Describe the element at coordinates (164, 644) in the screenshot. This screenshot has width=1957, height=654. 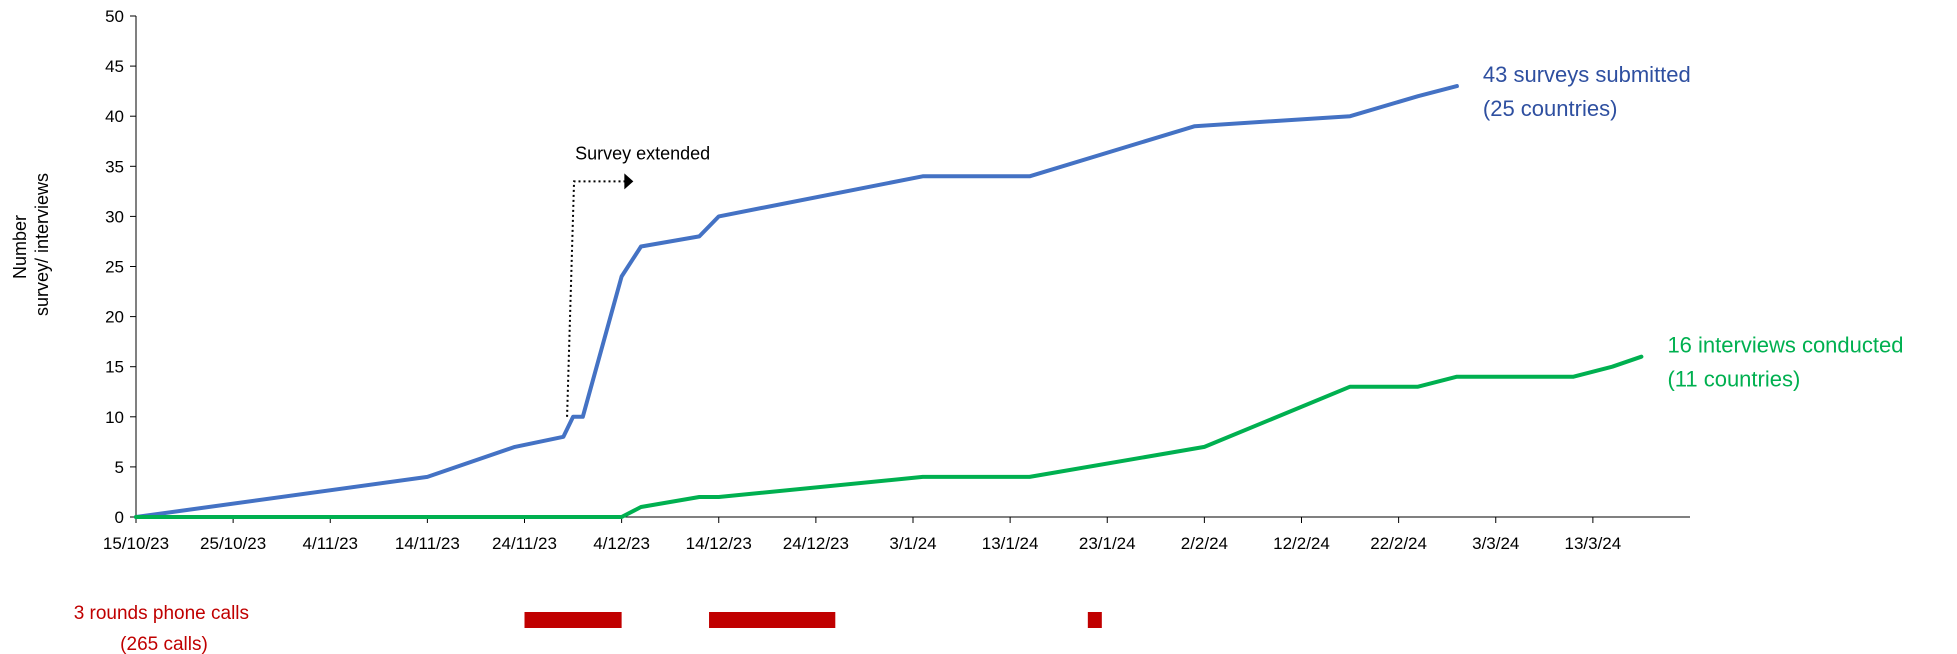
I see `phone-calls-label-line2: (265 calls)` at that location.